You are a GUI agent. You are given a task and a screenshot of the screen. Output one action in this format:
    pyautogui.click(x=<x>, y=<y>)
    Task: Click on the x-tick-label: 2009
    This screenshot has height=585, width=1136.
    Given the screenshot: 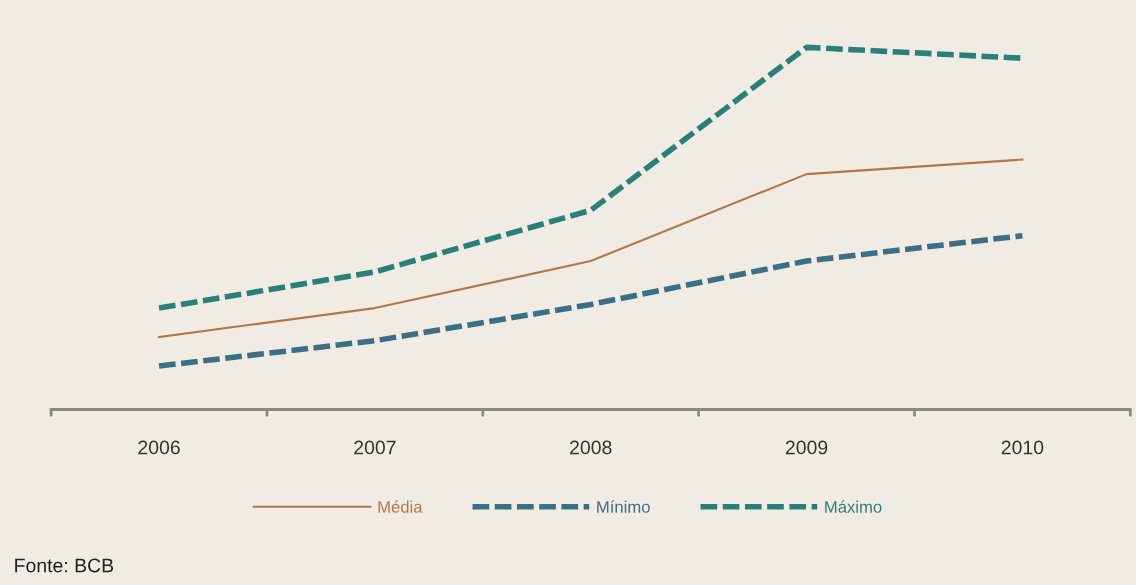 What is the action you would take?
    pyautogui.click(x=806, y=447)
    